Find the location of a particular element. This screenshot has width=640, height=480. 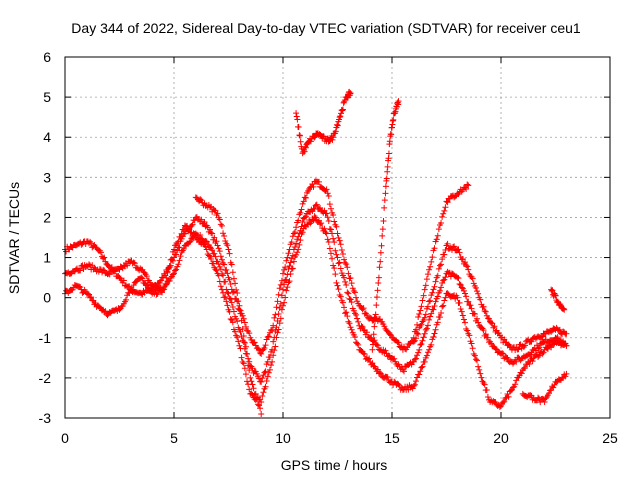

y-tick-label: 3 is located at coordinates (47, 177).